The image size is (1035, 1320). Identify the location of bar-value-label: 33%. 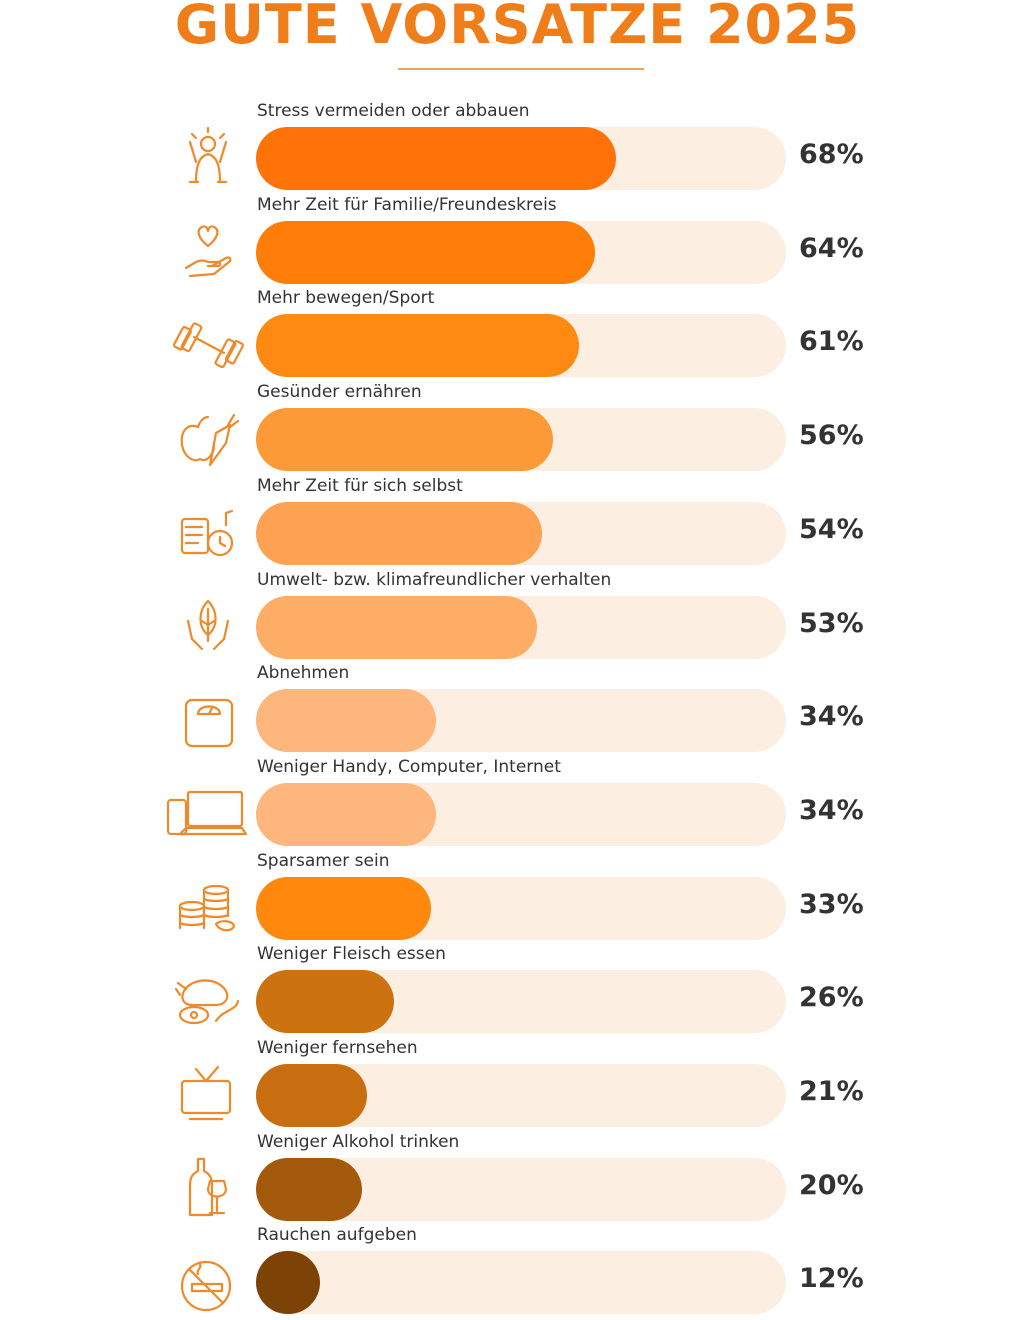
(831, 904).